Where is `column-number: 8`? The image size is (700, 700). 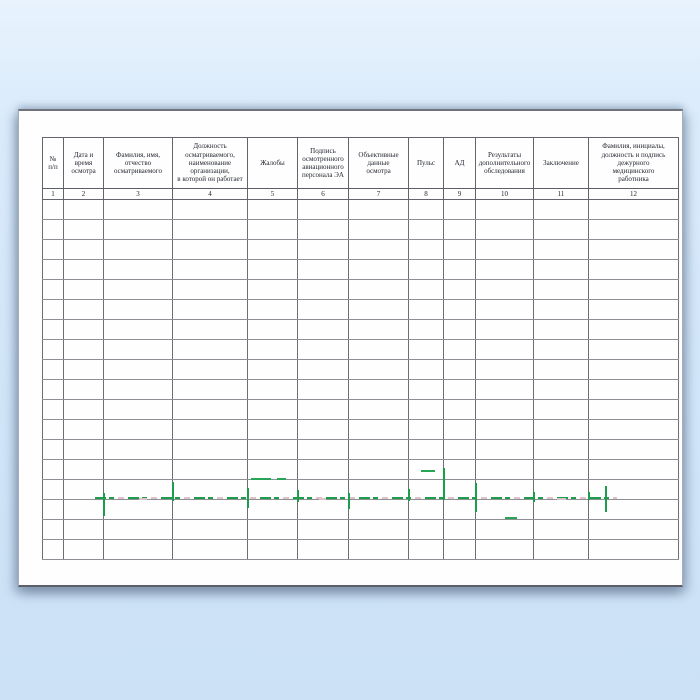
column-number: 8 is located at coordinates (426, 194).